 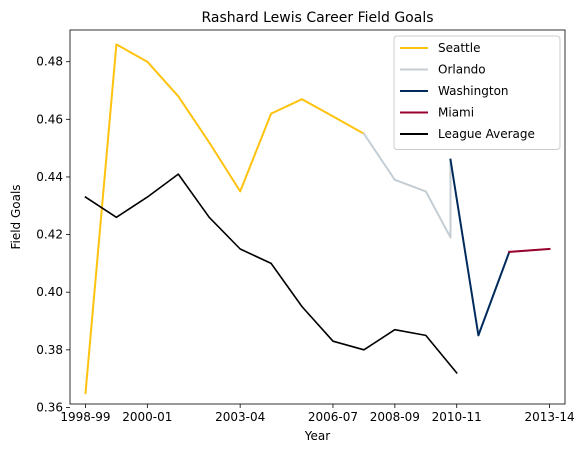 What do you see at coordinates (459, 48) in the screenshot?
I see `legend-label-seattle: Seattle` at bounding box center [459, 48].